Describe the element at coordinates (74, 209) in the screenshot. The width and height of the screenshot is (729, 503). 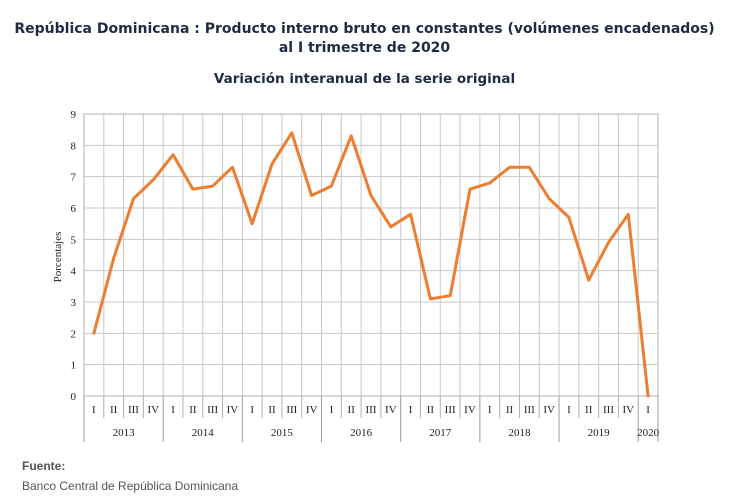
I see `y-tick-label: 6` at that location.